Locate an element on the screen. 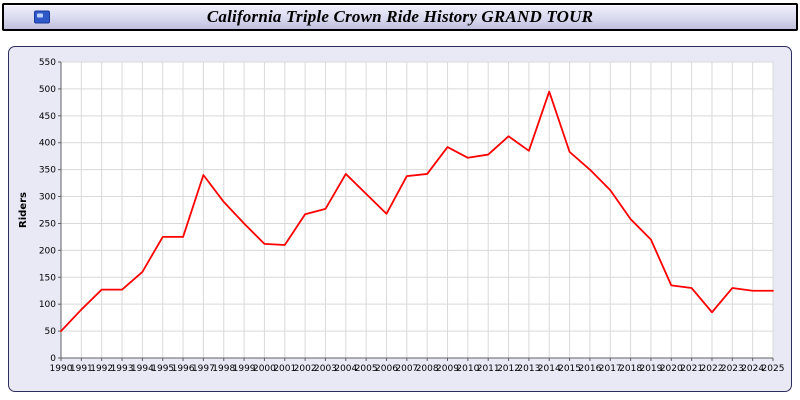  x-tick-label: 1995 is located at coordinates (162, 369).